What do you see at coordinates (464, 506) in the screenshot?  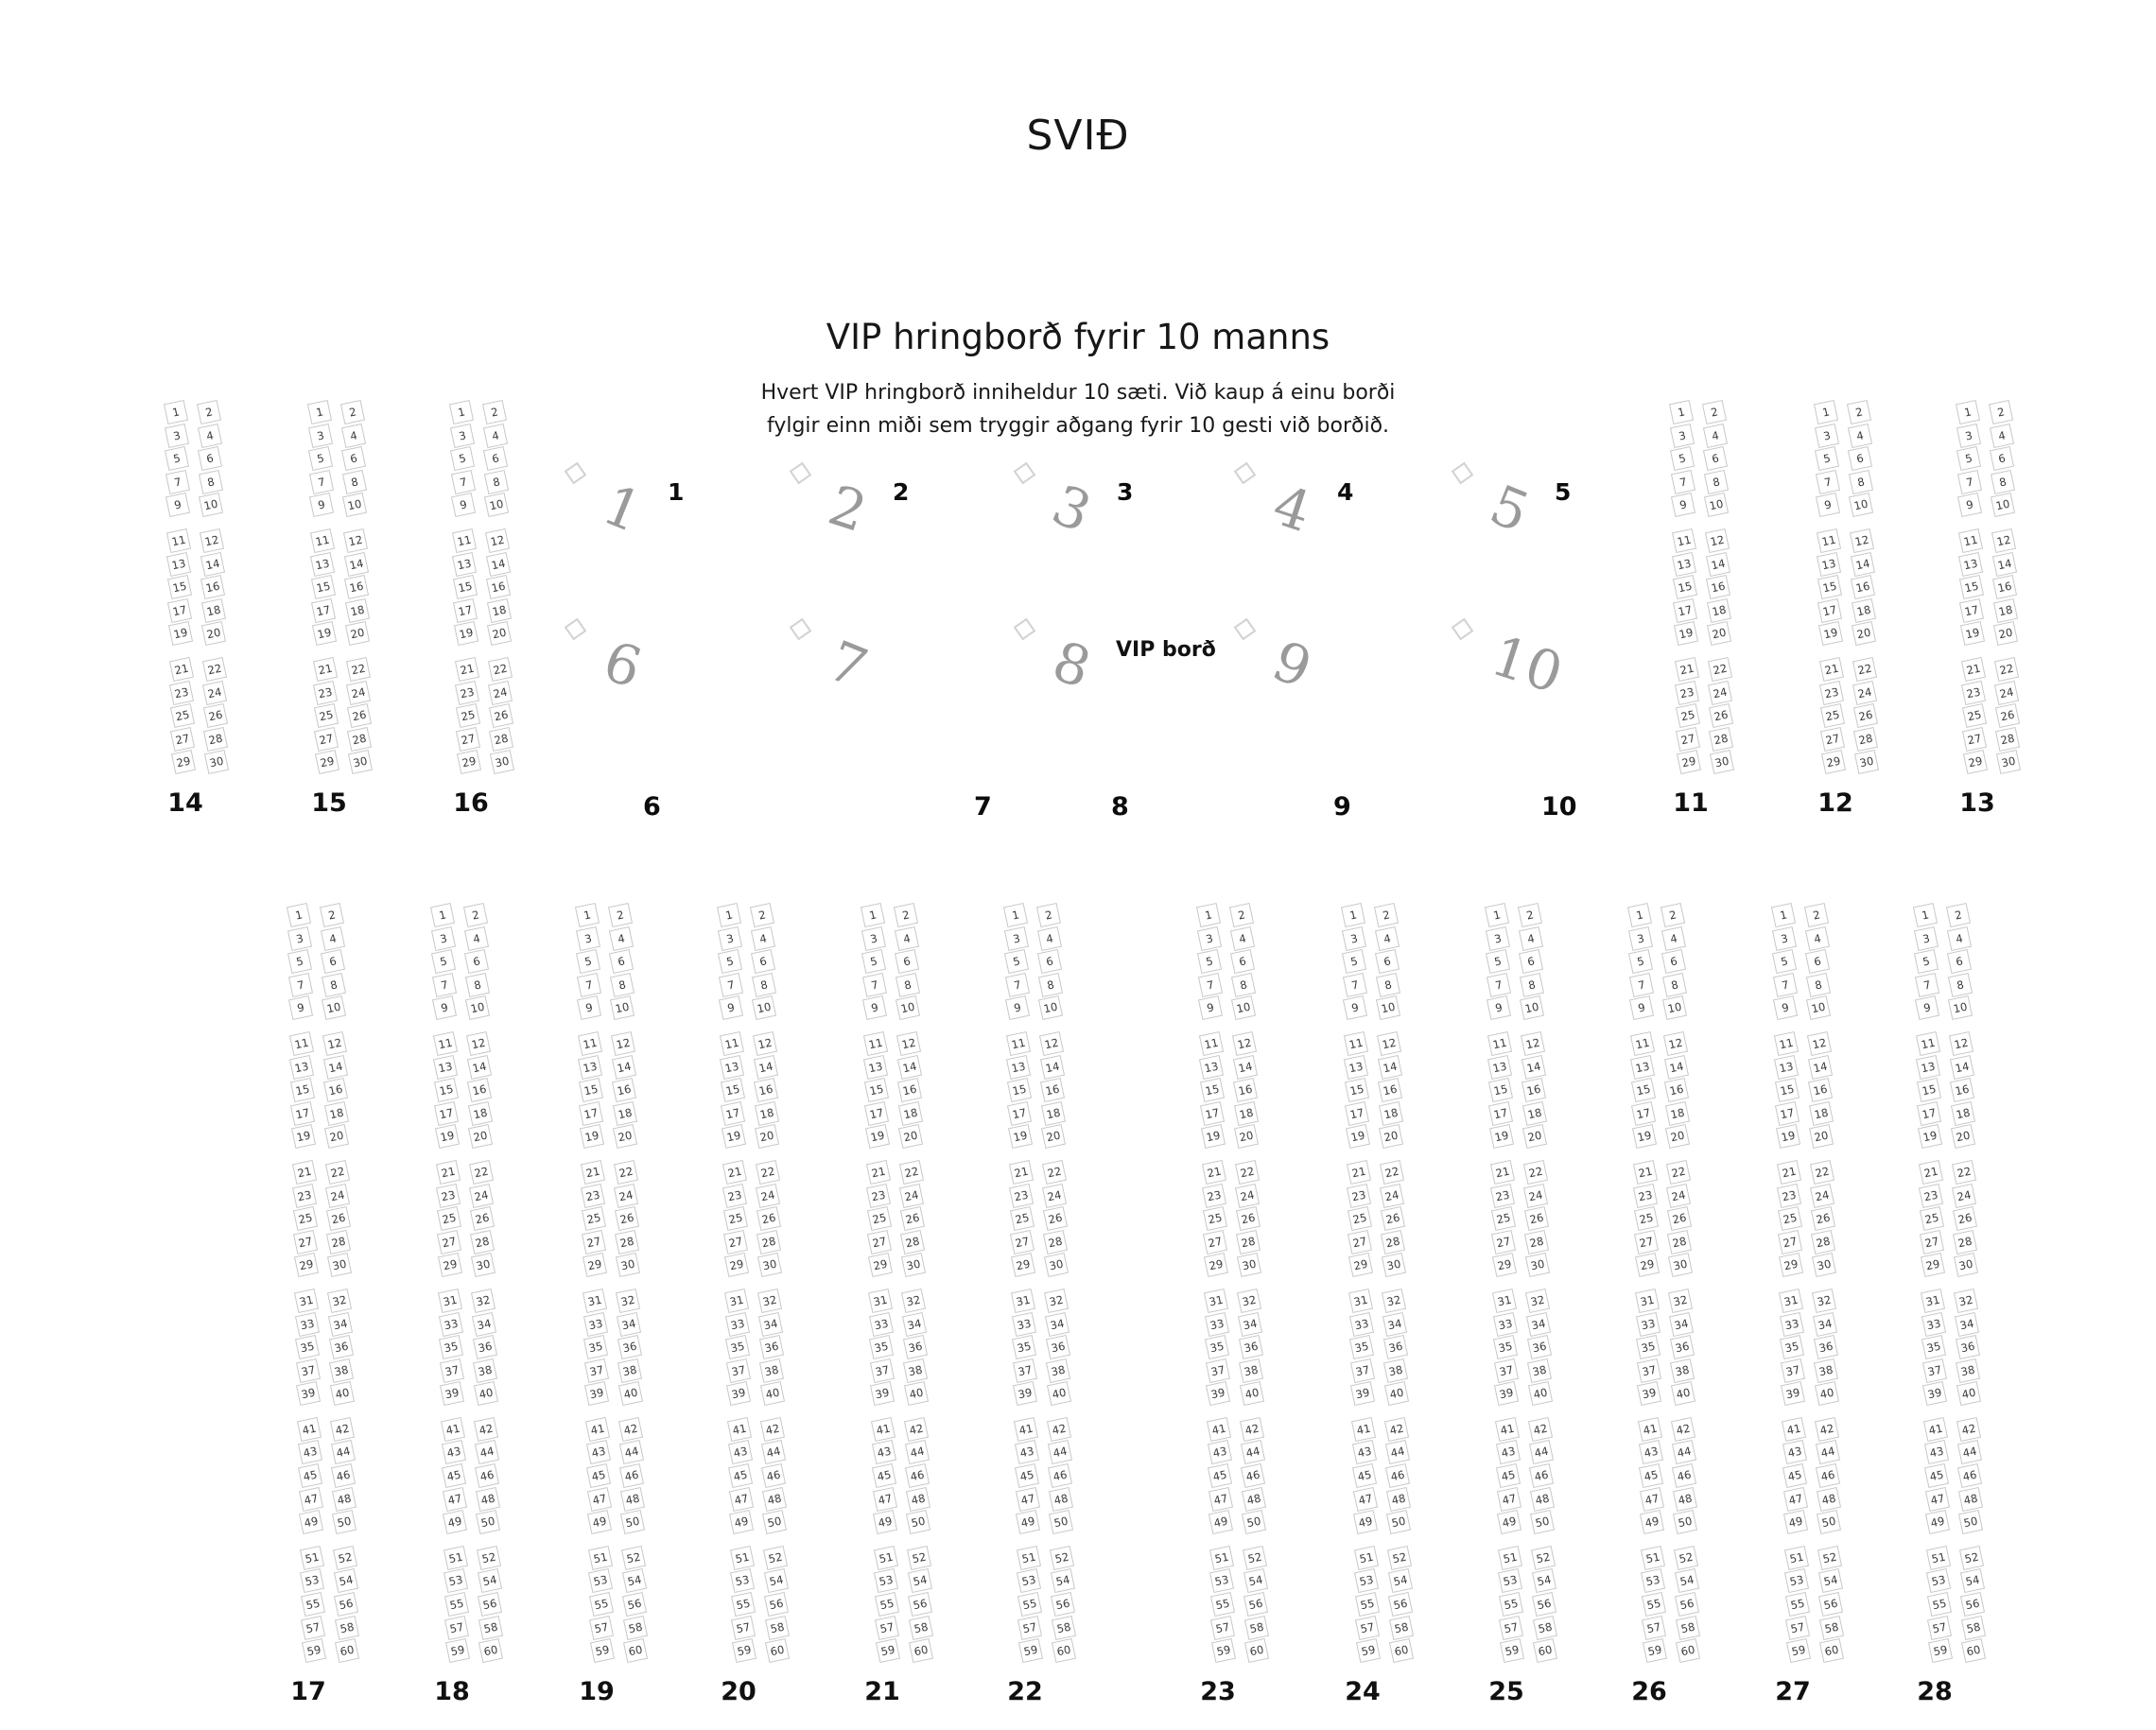 I see `seat: 9` at bounding box center [464, 506].